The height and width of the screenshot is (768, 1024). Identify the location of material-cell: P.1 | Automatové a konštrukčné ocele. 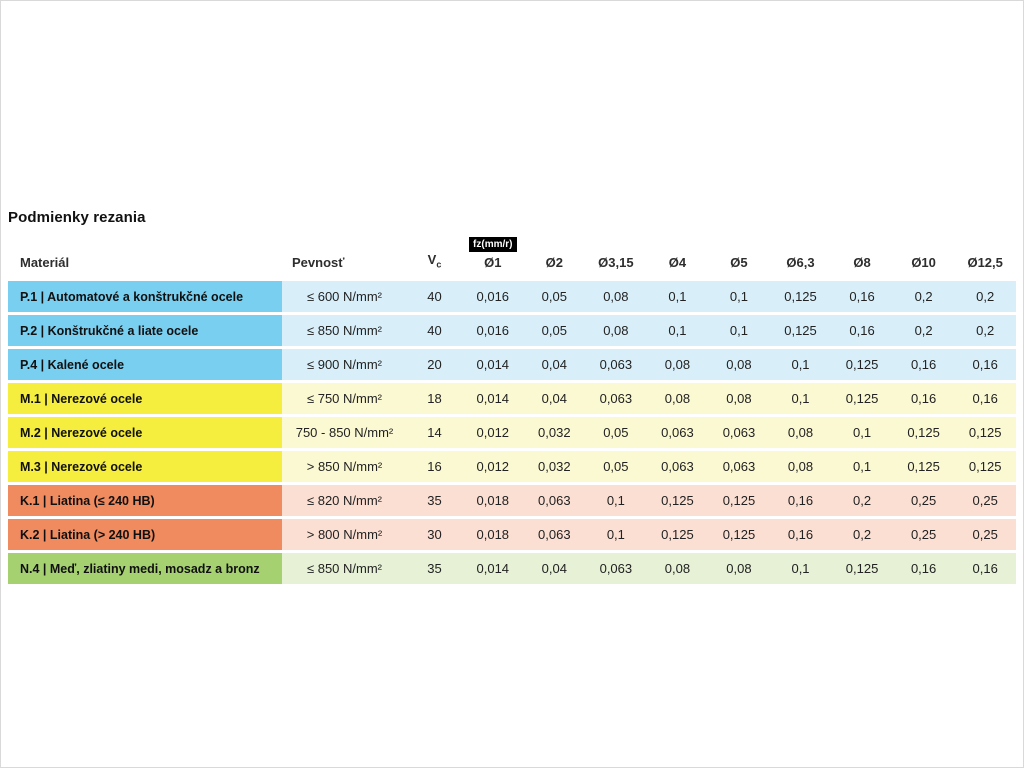
(145, 296).